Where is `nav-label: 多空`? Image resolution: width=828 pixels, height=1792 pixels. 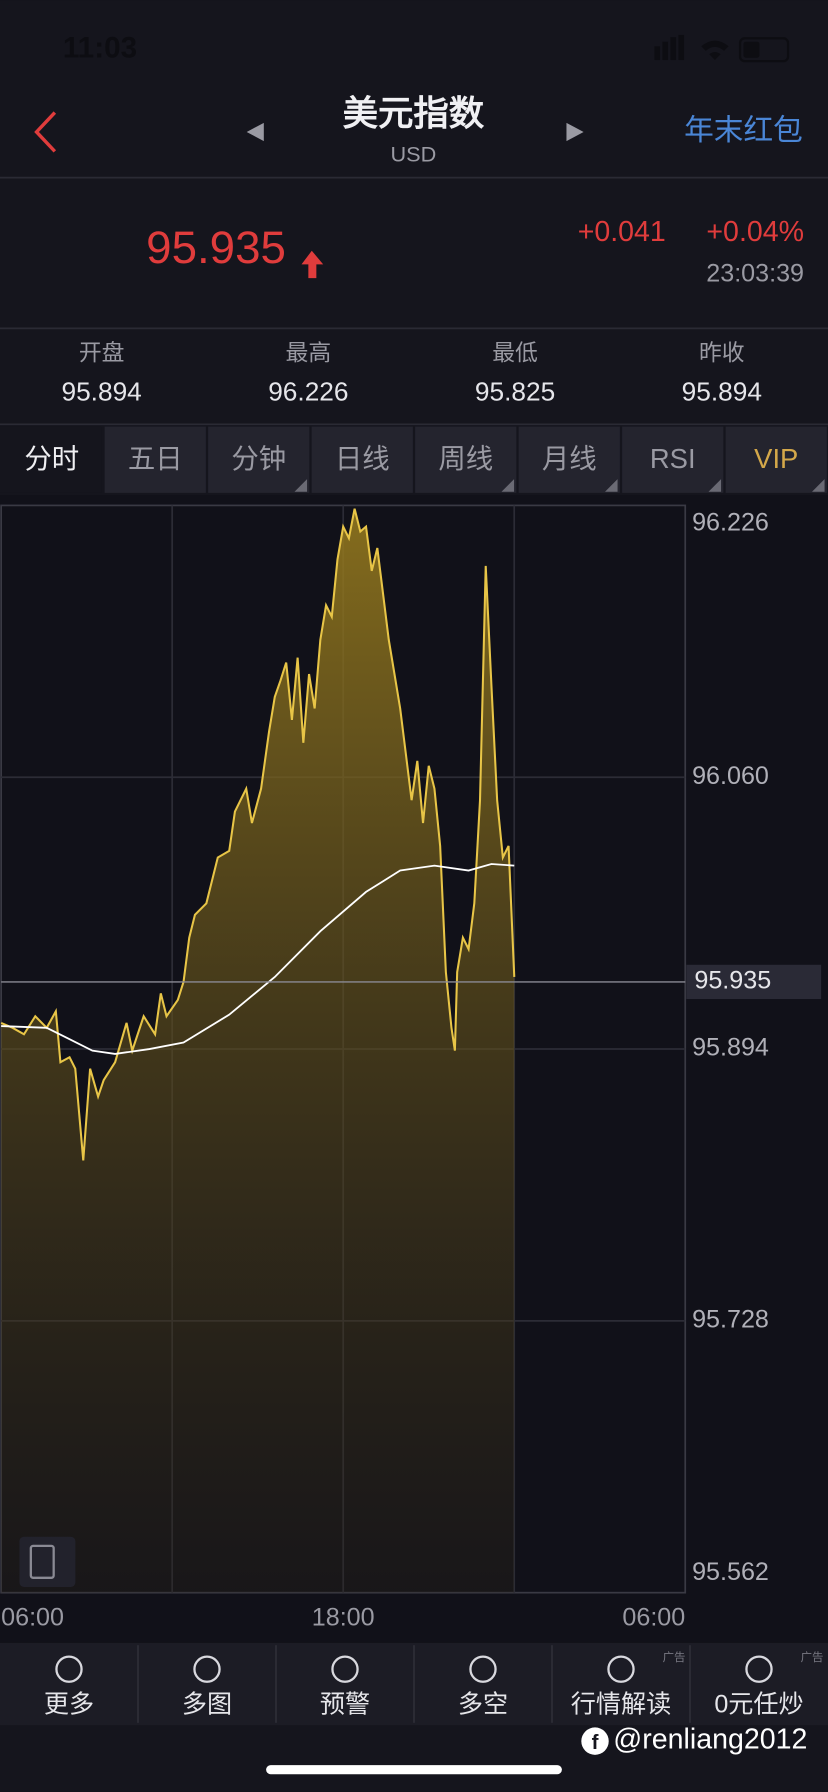 nav-label: 多空 is located at coordinates (483, 1704).